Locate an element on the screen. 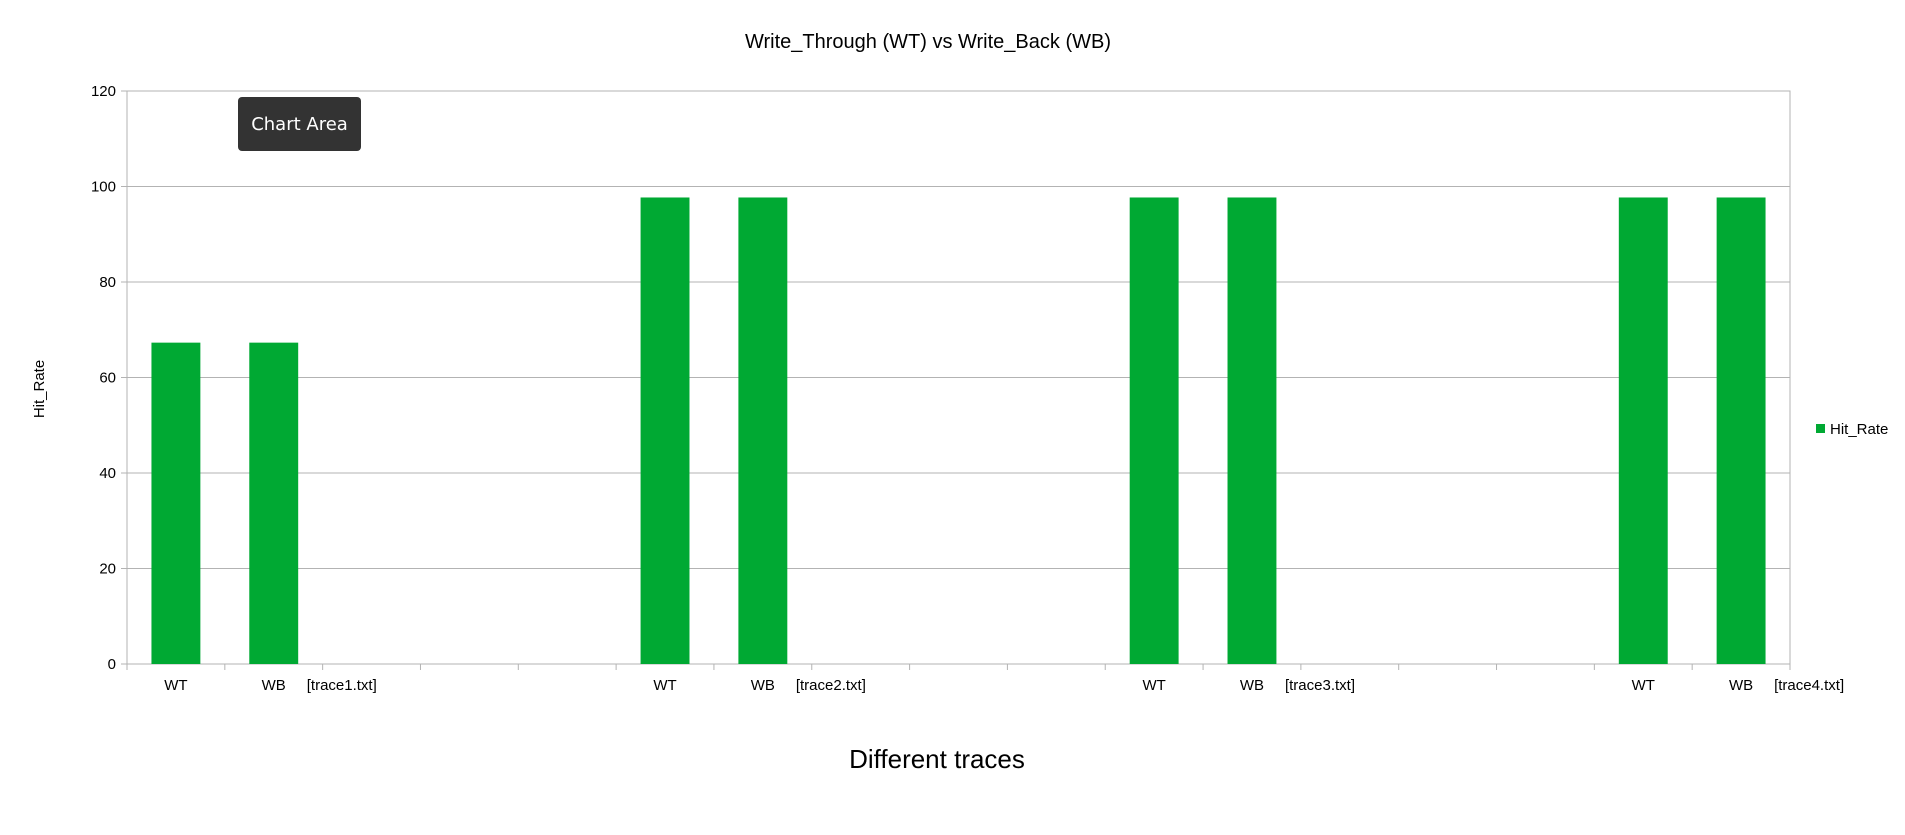  y-tick-label: 100 is located at coordinates (103, 187).